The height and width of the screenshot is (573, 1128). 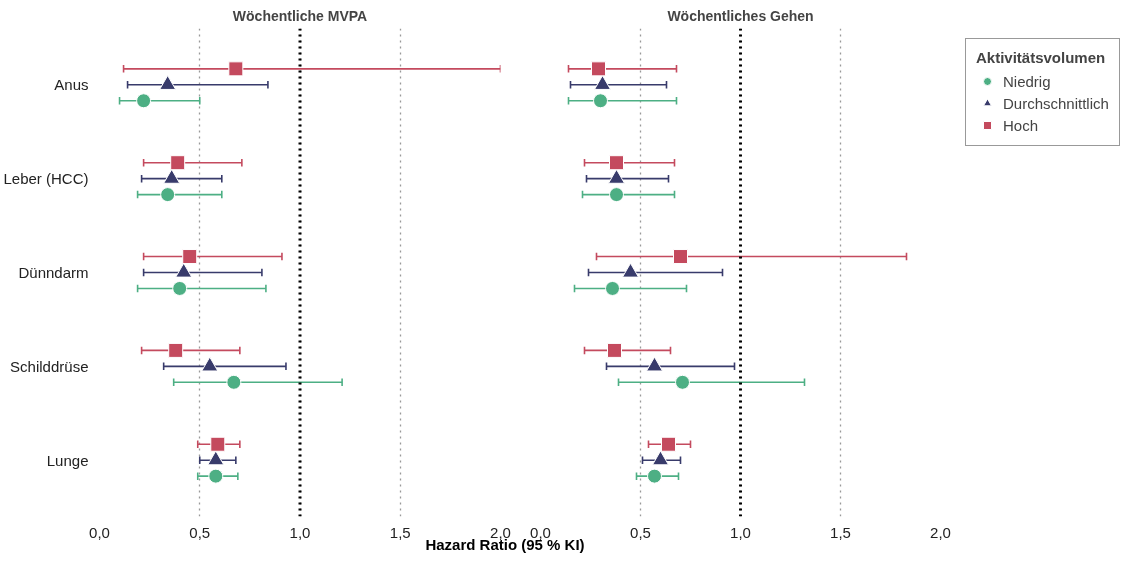 What do you see at coordinates (67, 460) in the screenshot?
I see `y-tick-label: Lunge` at bounding box center [67, 460].